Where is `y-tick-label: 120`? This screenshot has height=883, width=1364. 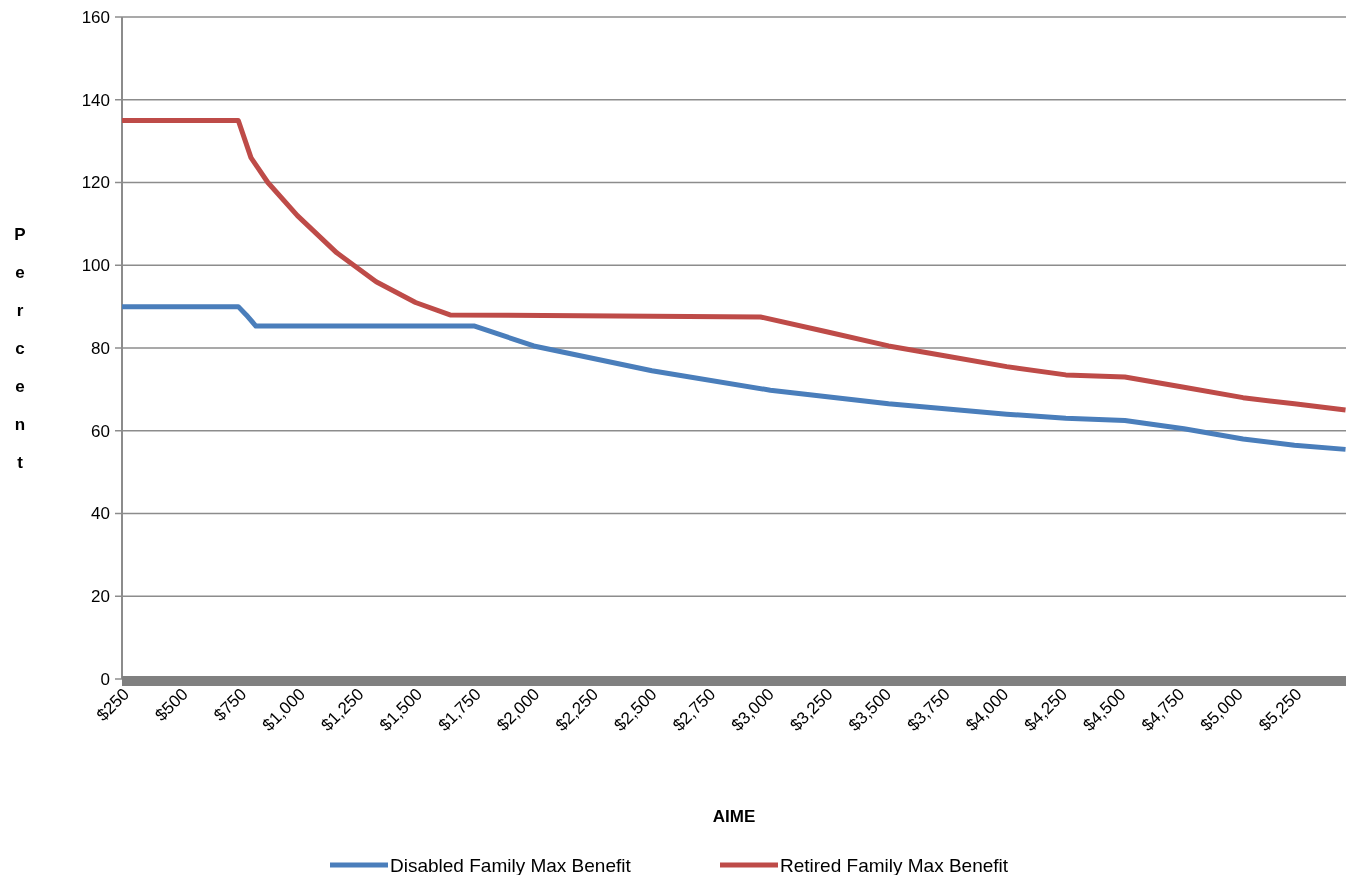 y-tick-label: 120 is located at coordinates (95, 183).